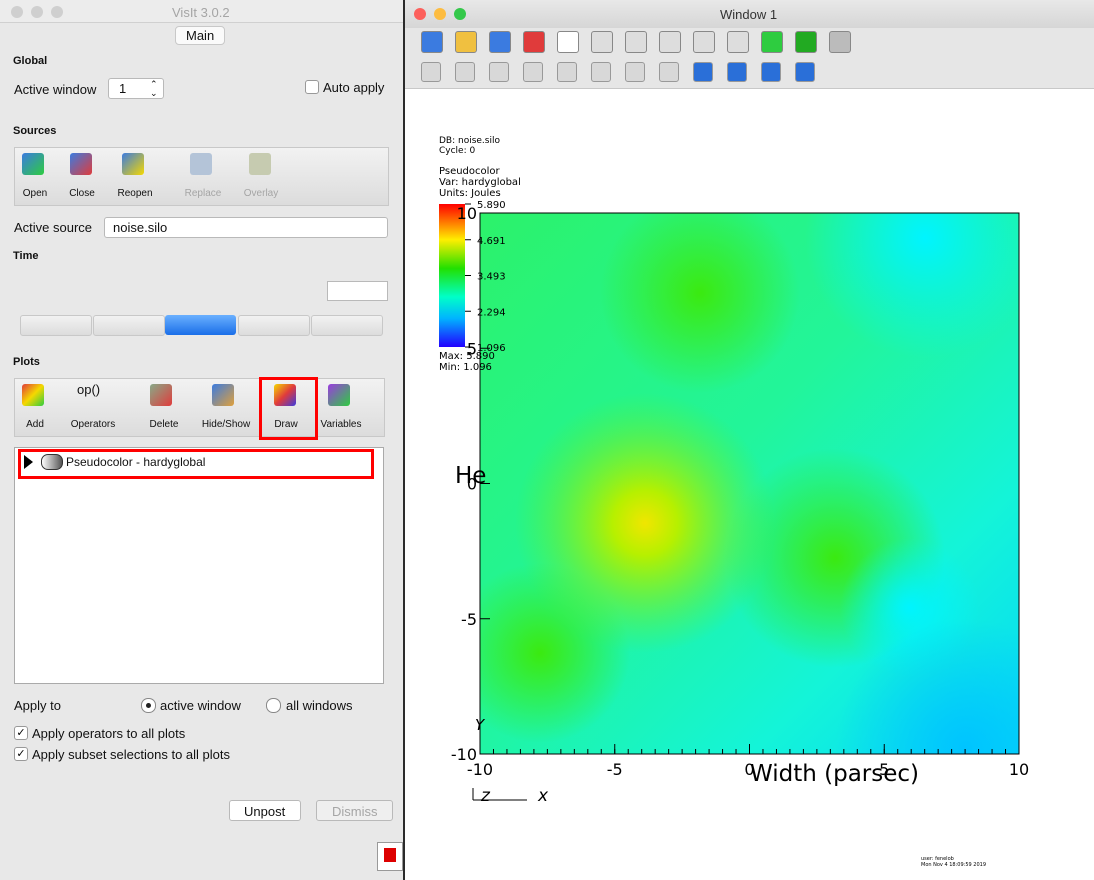  What do you see at coordinates (52, 462) in the screenshot?
I see `visibility-icon` at bounding box center [52, 462].